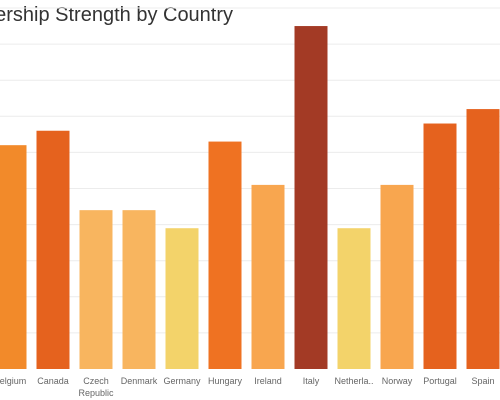 The image size is (500, 400). What do you see at coordinates (139, 381) in the screenshot?
I see `x-tick-label: Denmark` at bounding box center [139, 381].